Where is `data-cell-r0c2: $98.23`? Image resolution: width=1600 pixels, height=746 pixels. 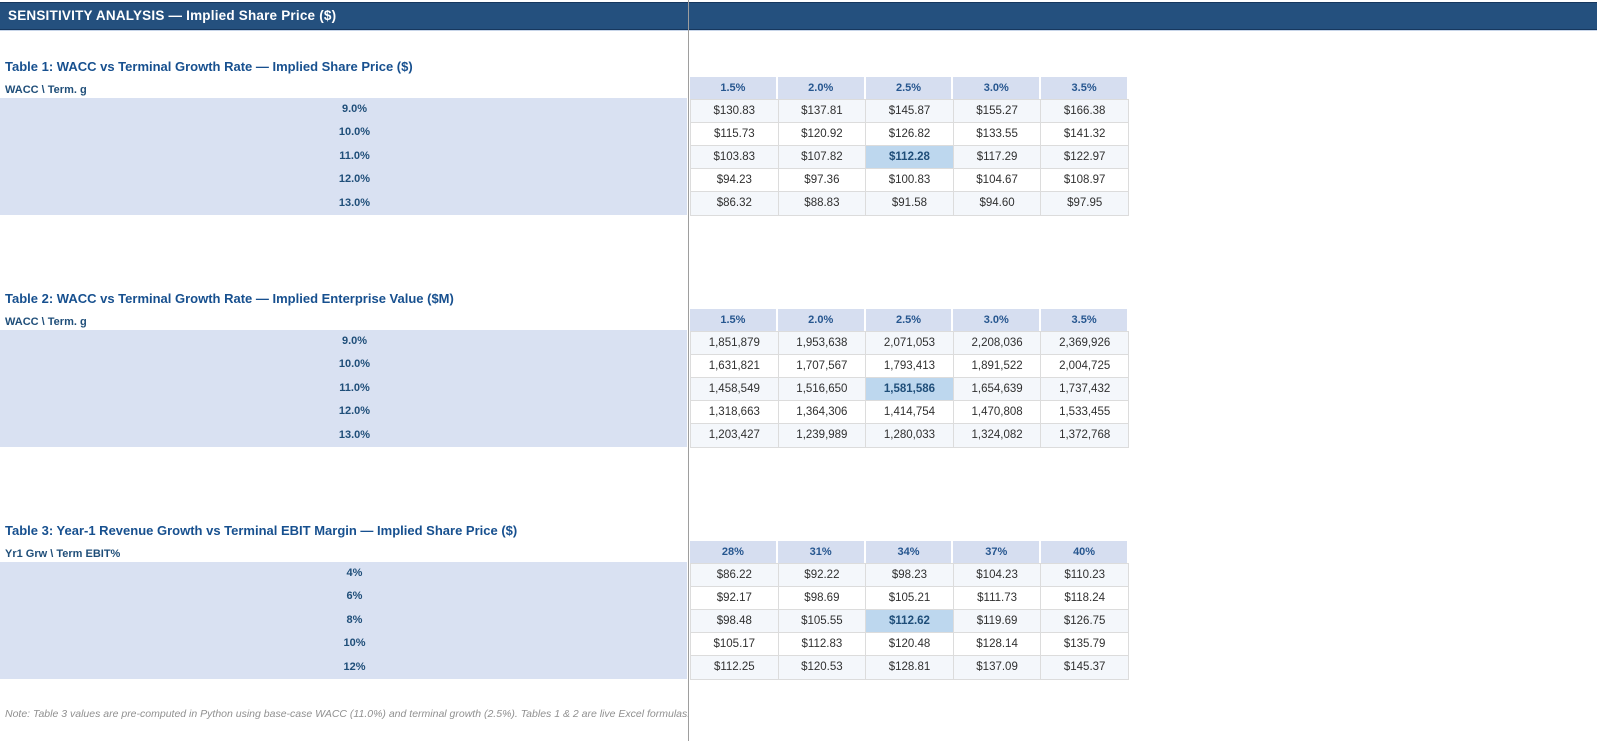
data-cell-r0c2: $98.23 is located at coordinates (910, 575).